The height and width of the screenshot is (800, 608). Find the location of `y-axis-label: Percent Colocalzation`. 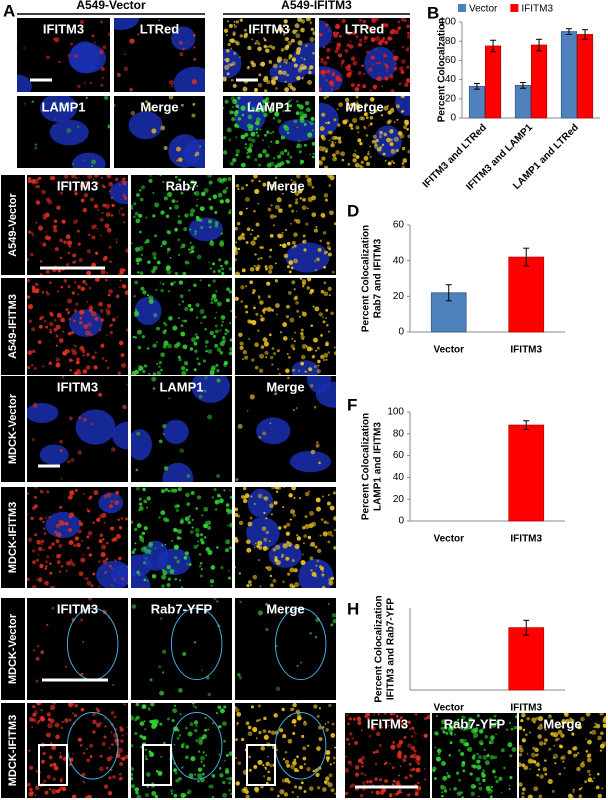

y-axis-label: Percent Colocalzation is located at coordinates (442, 70).